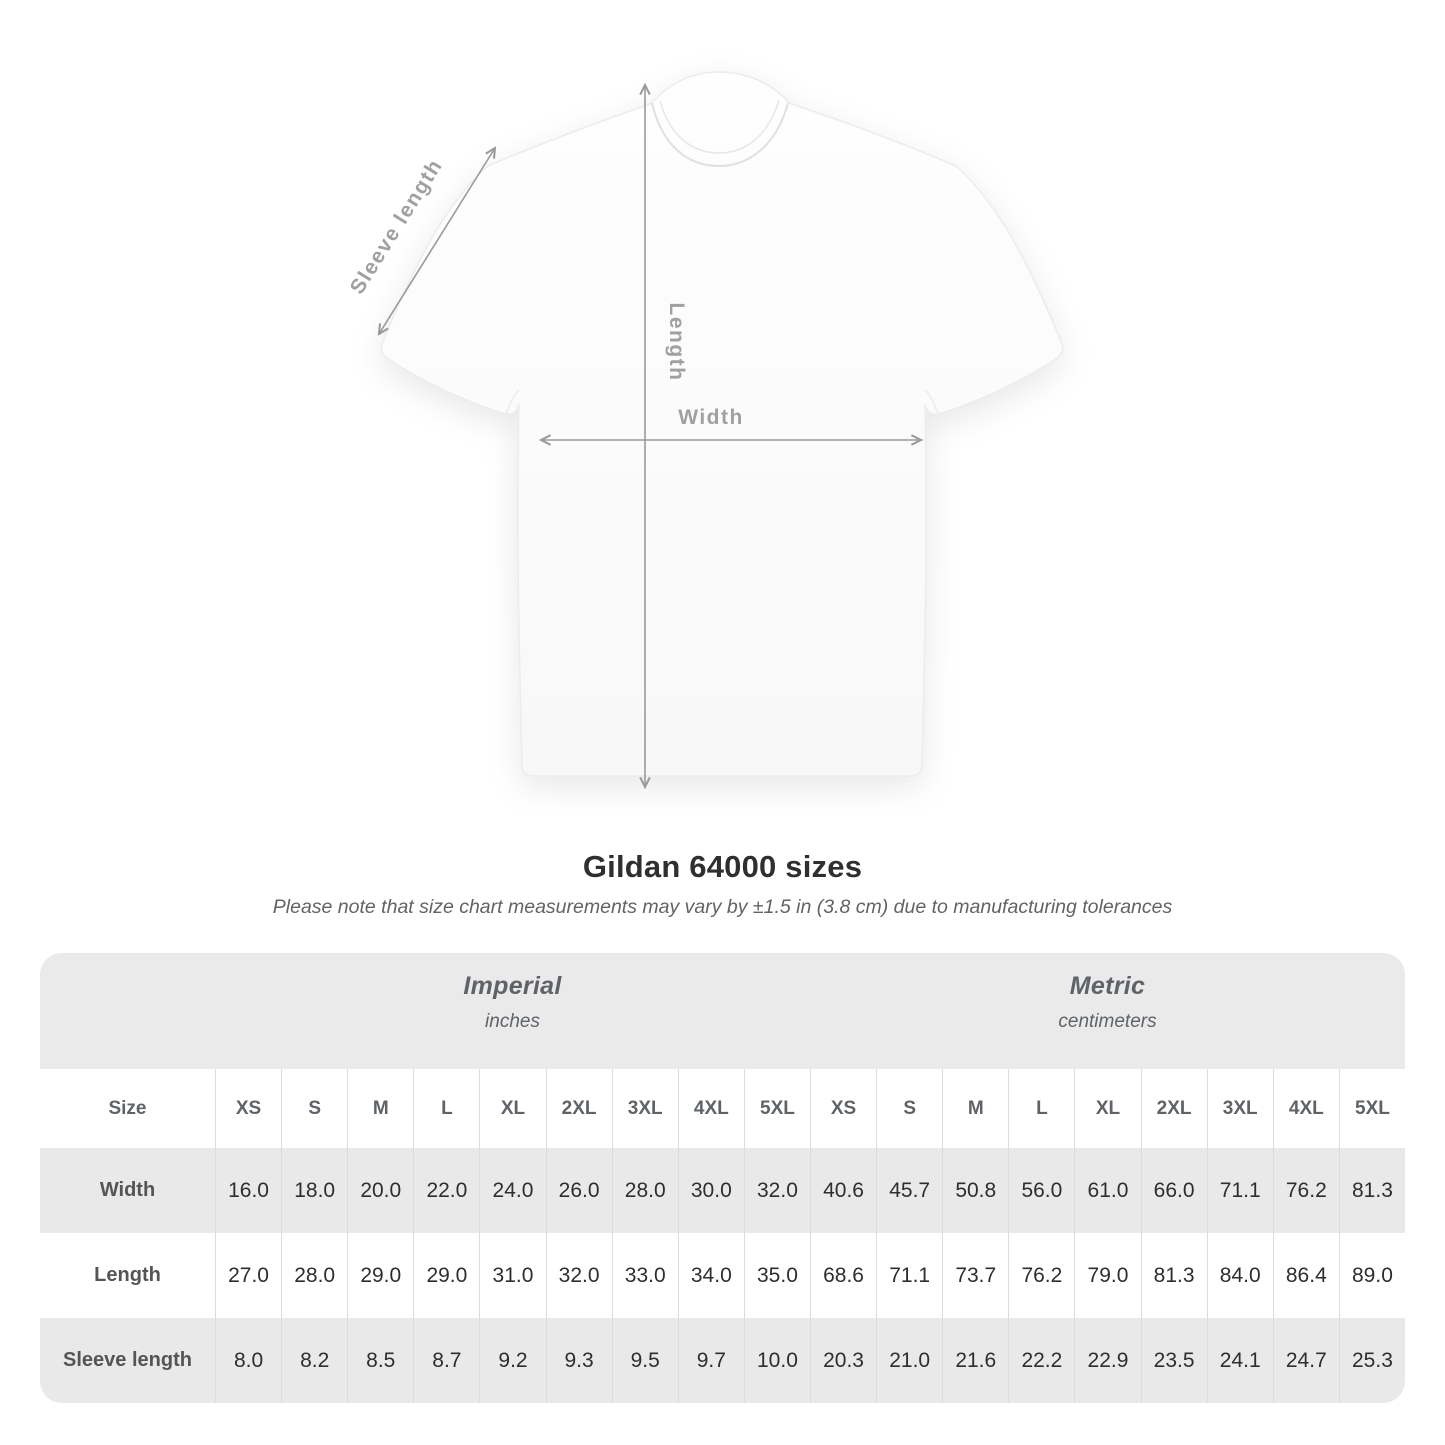 The width and height of the screenshot is (1445, 1445). What do you see at coordinates (1107, 986) in the screenshot?
I see `metric-title: Metric` at bounding box center [1107, 986].